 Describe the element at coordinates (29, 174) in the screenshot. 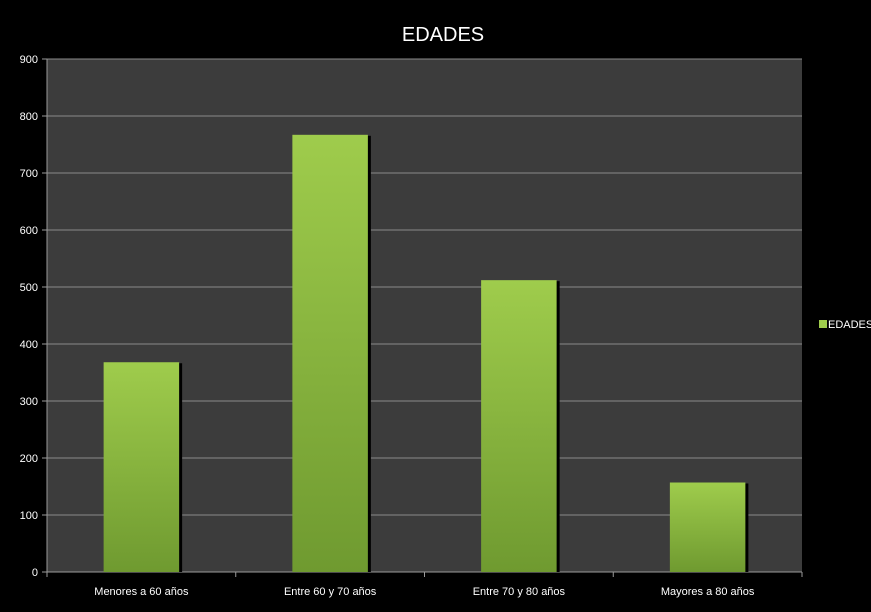

I see `y-tick-label: 700` at that location.